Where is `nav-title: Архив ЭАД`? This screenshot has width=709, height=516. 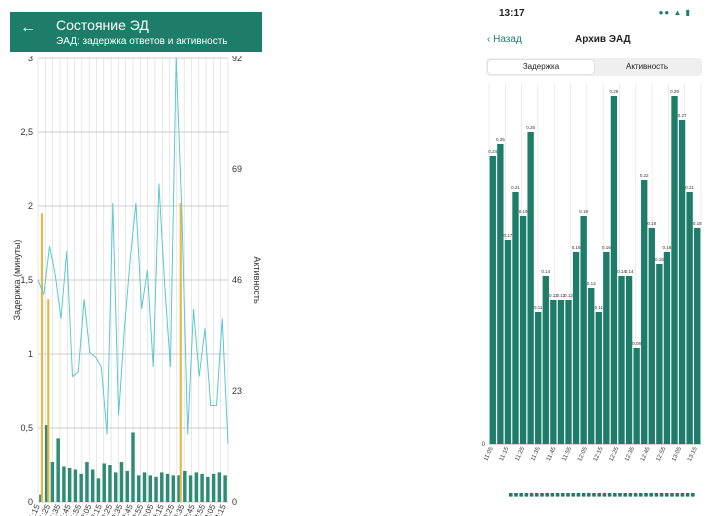 nav-title: Архив ЭАД is located at coordinates (603, 39).